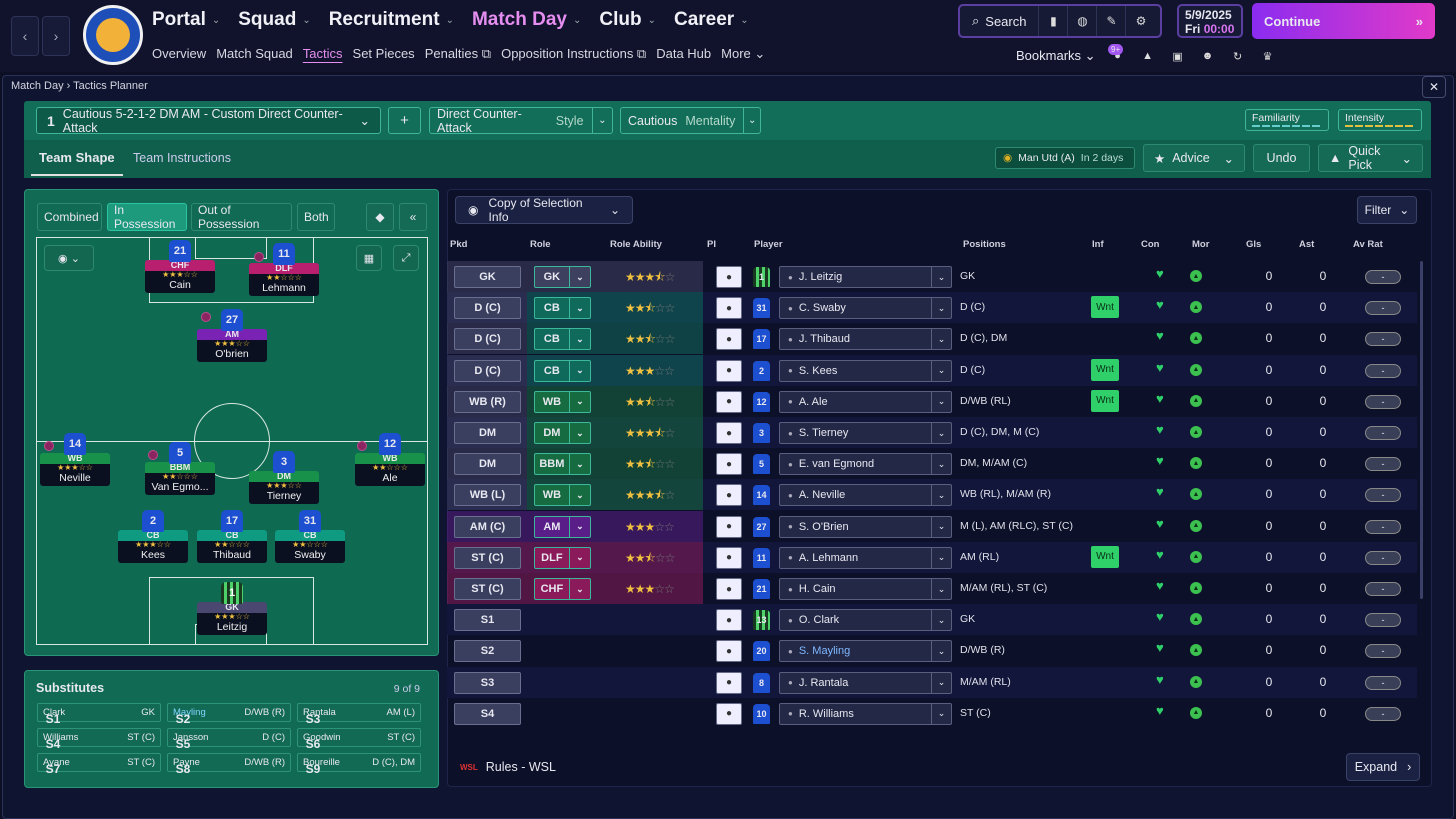 The width and height of the screenshot is (1456, 819). Describe the element at coordinates (1194, 158) in the screenshot. I see `advice-button: ★ Advice ⌄` at that location.